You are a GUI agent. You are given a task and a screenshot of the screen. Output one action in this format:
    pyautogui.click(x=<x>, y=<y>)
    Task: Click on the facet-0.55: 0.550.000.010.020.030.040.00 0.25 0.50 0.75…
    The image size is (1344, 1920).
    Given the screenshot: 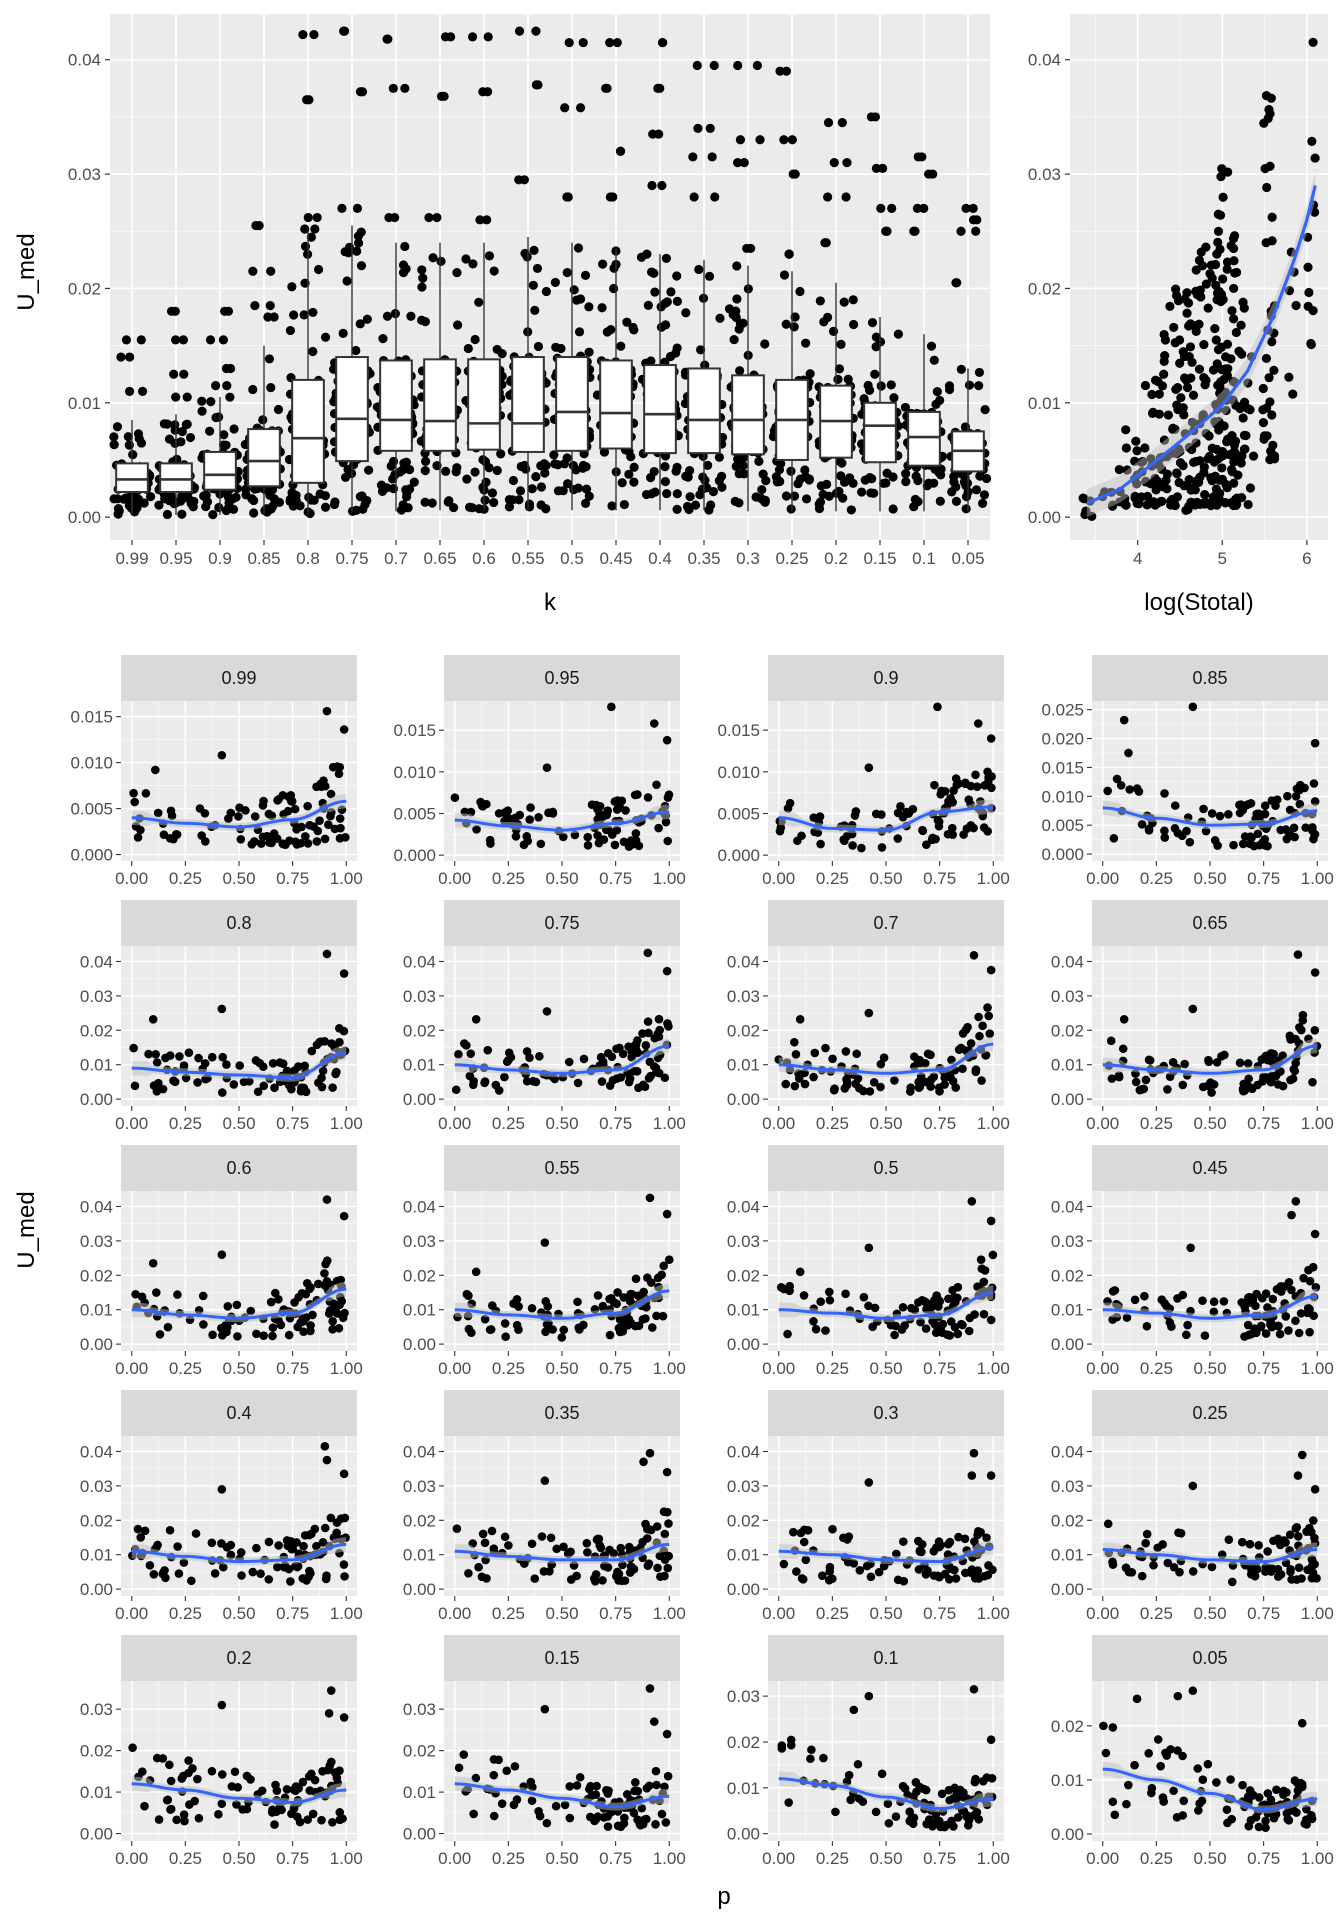 What is the action you would take?
    pyautogui.click(x=544, y=1261)
    